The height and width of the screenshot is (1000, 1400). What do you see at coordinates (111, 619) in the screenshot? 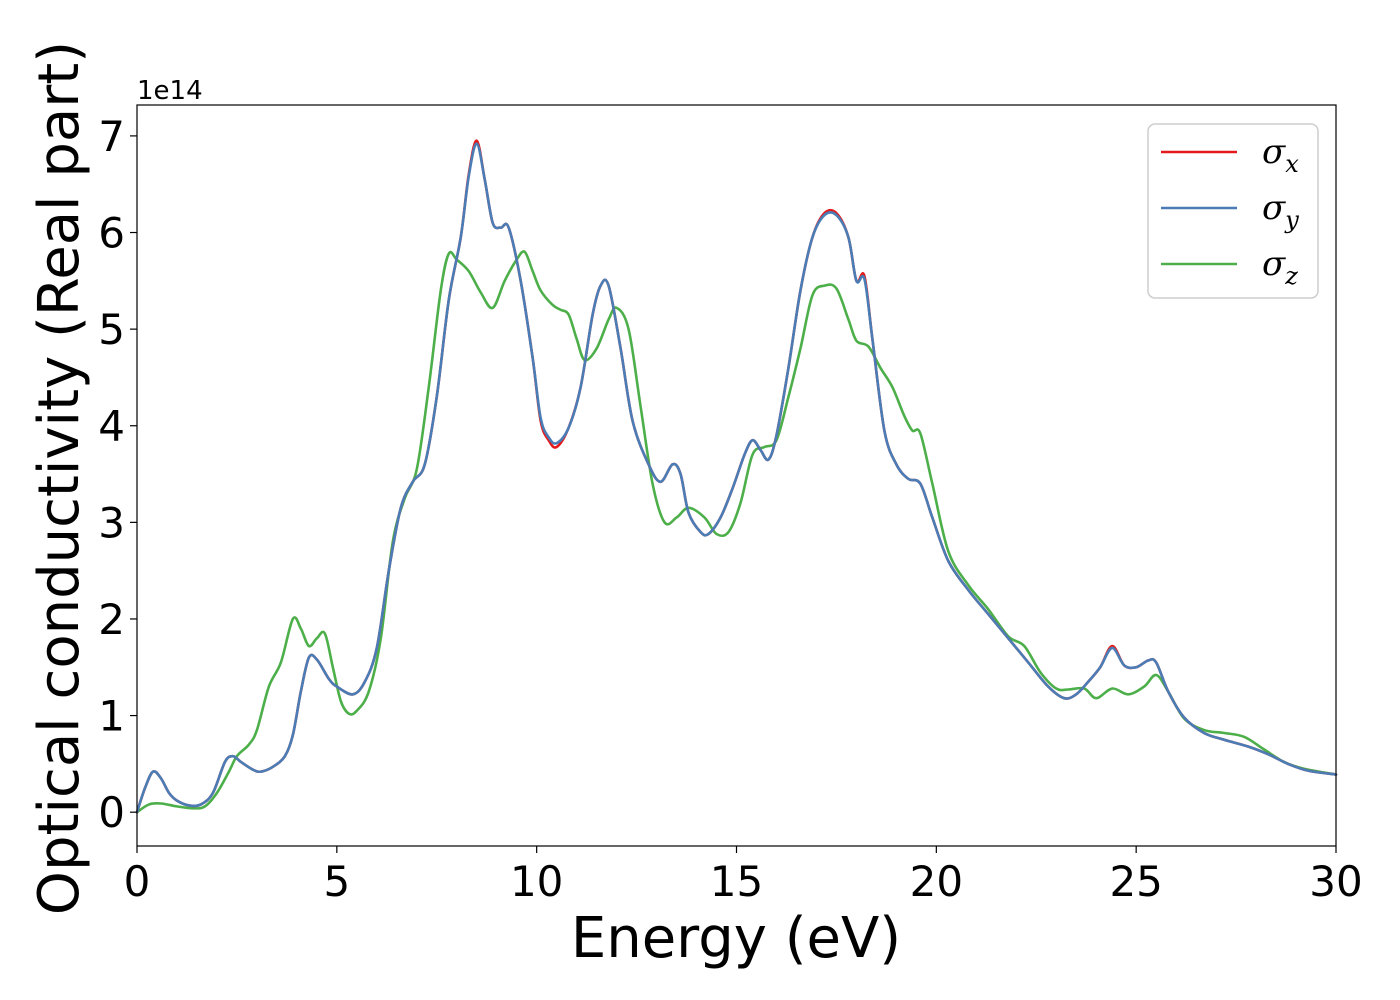
I see `y-tick-label: 2` at bounding box center [111, 619].